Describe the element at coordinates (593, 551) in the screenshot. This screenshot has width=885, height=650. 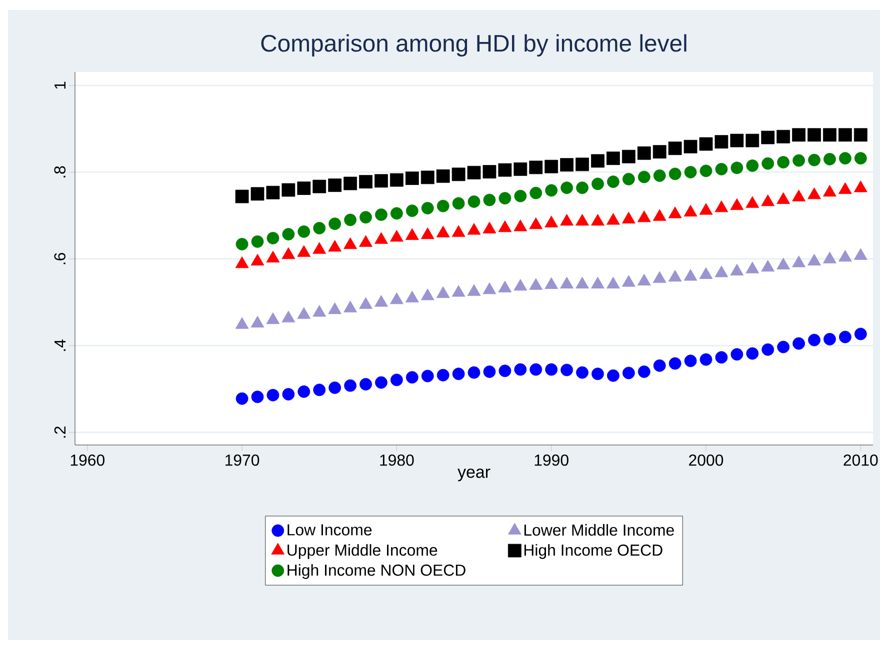
I see `legend-label: High Income OECD` at that location.